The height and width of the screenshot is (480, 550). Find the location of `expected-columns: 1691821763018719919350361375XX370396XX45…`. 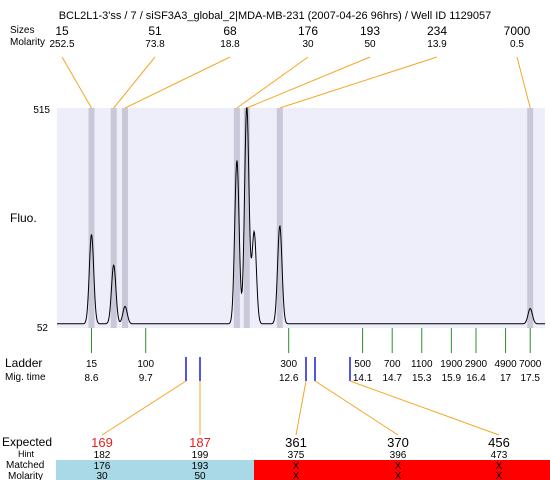

expected-columns: 1691821763018719919350361375XX370396XX45… is located at coordinates (300, 457).